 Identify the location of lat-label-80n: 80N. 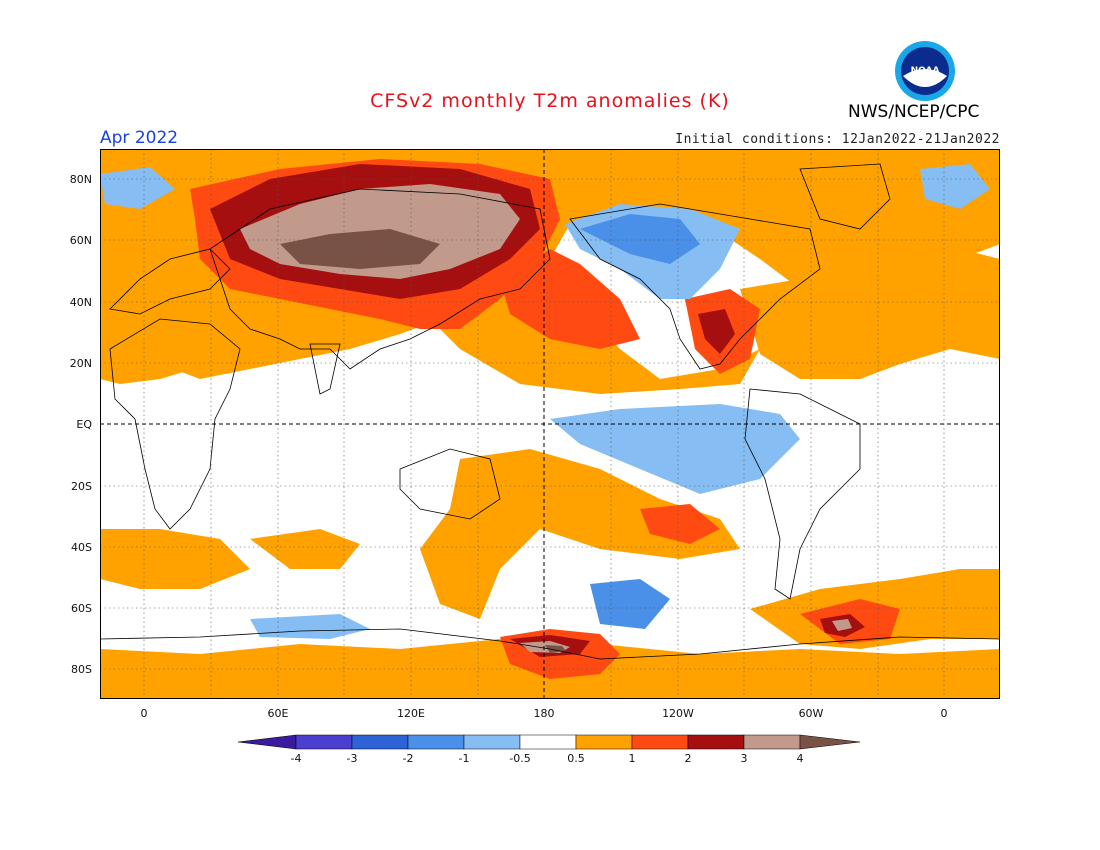
(80, 179).